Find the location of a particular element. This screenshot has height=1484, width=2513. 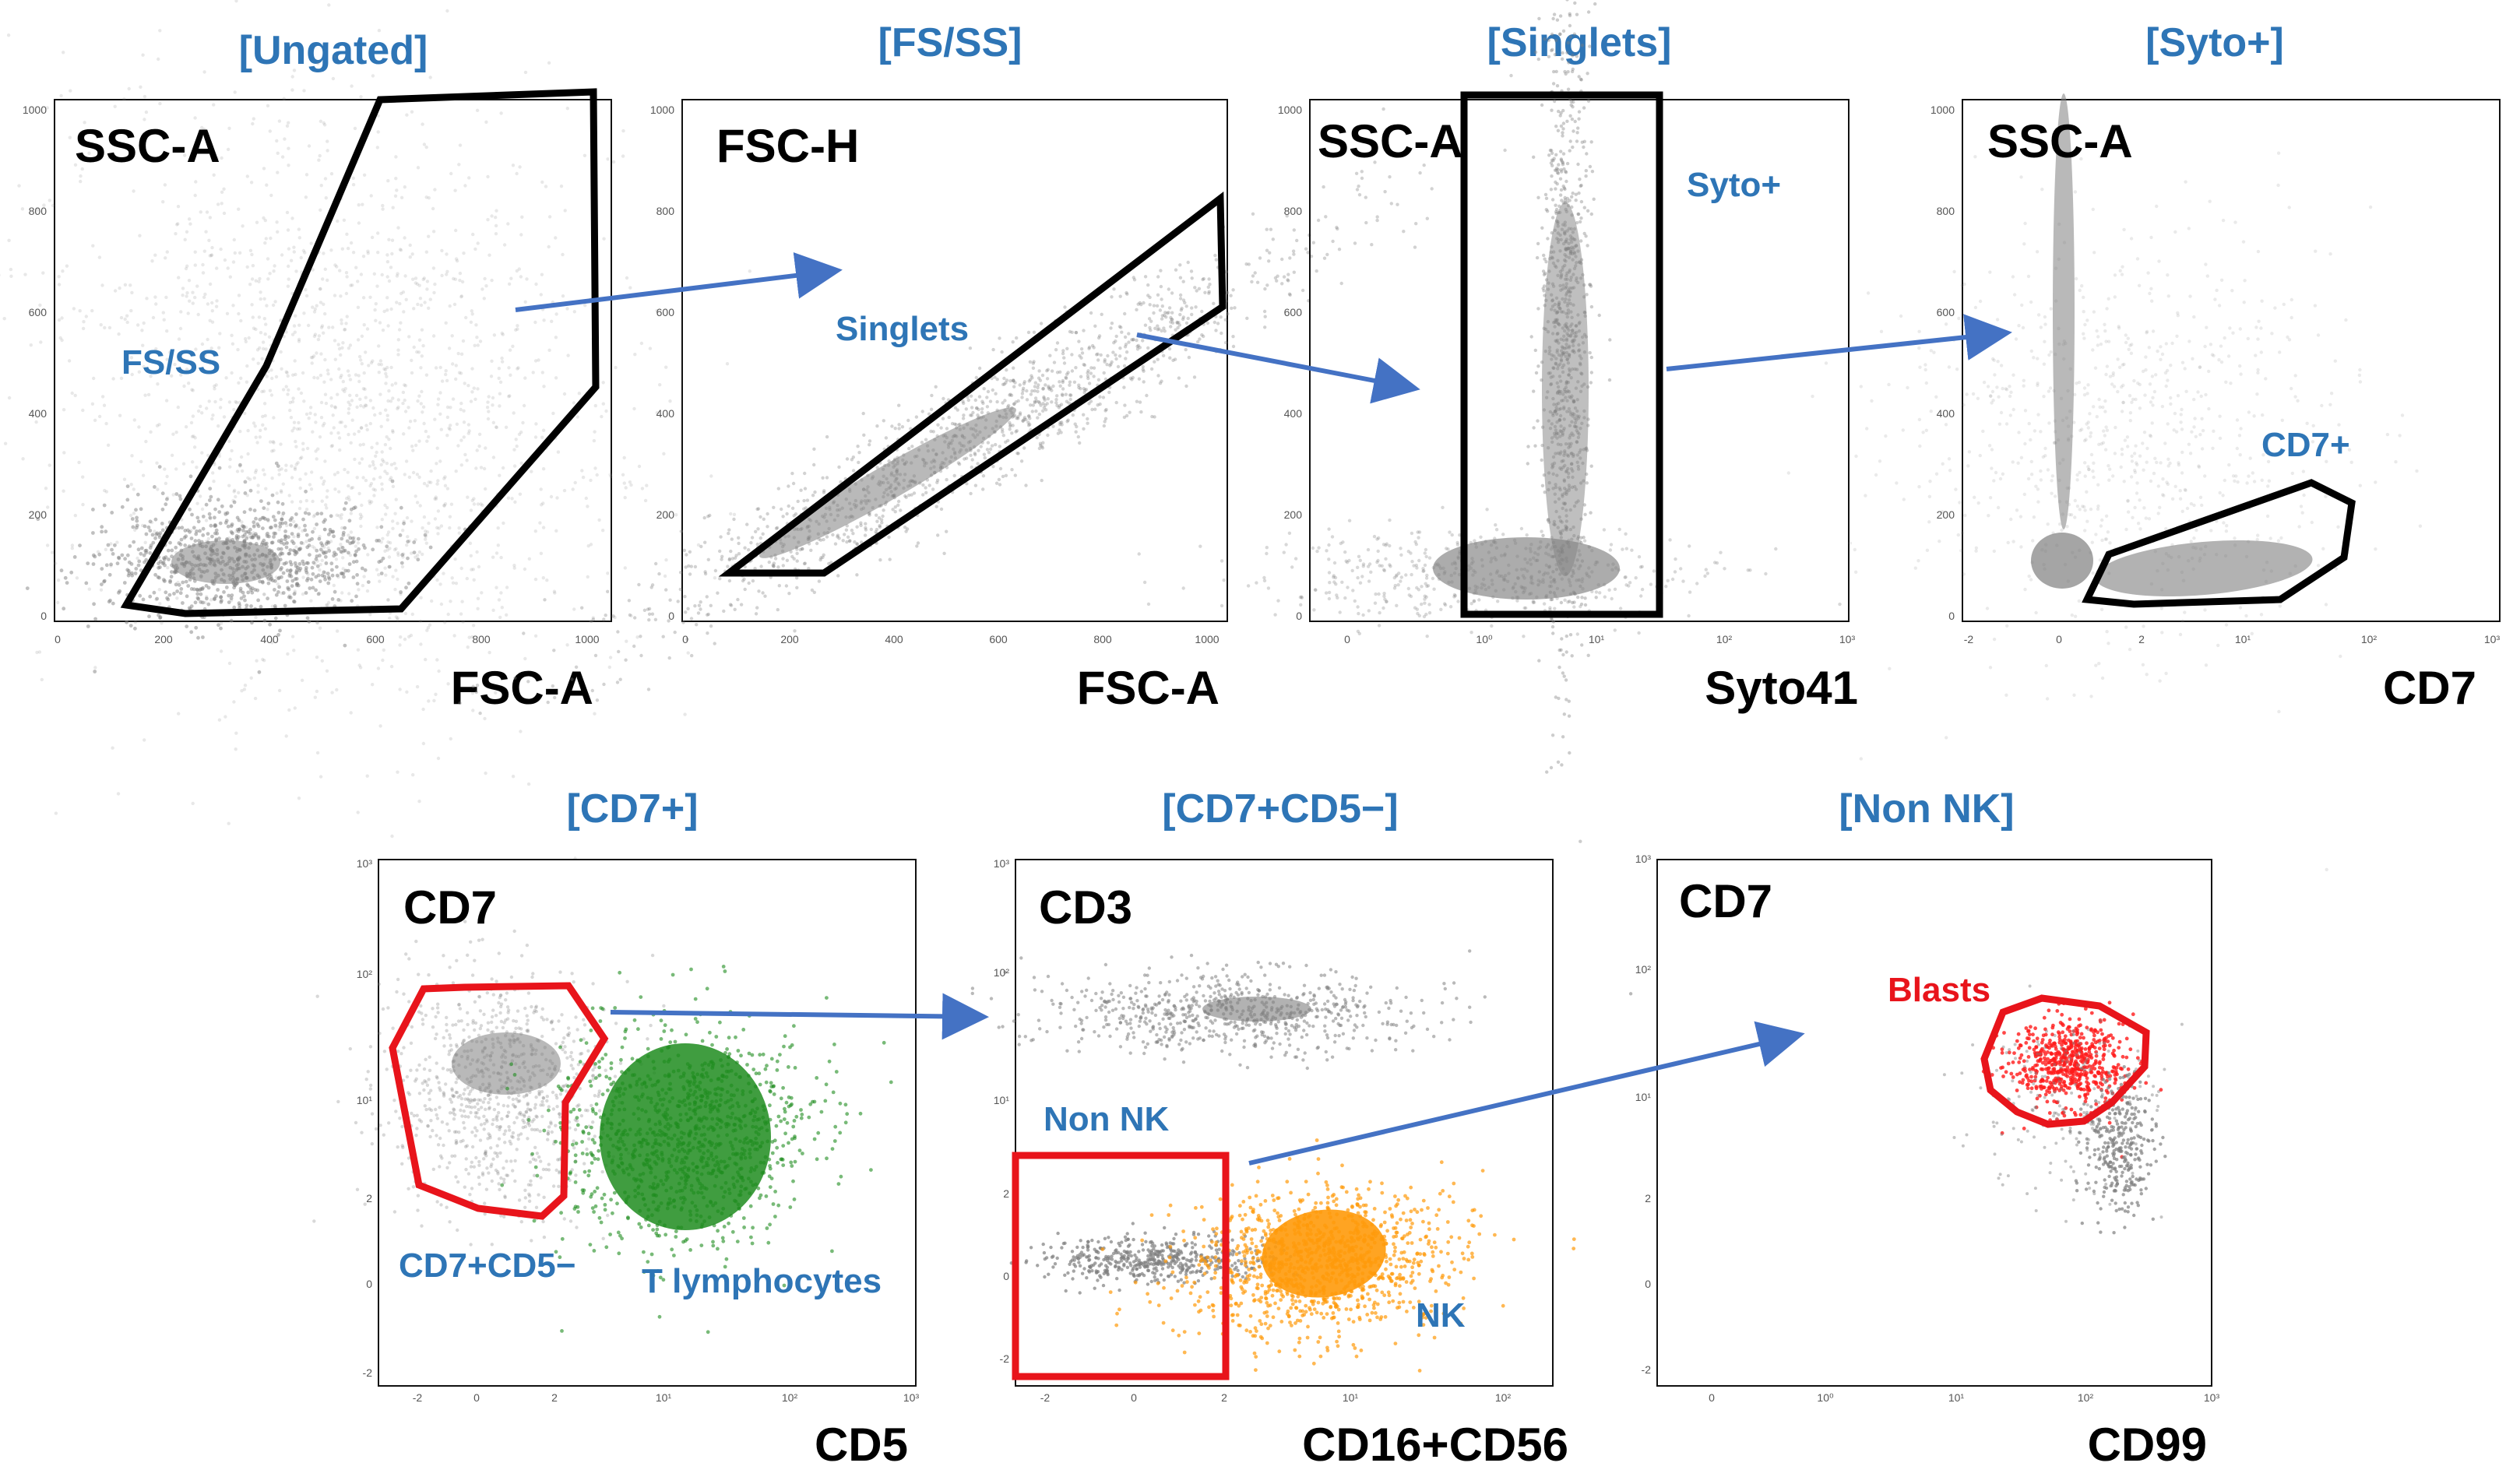

gate-label-non-nk: Non NK is located at coordinates (1107, 1119).